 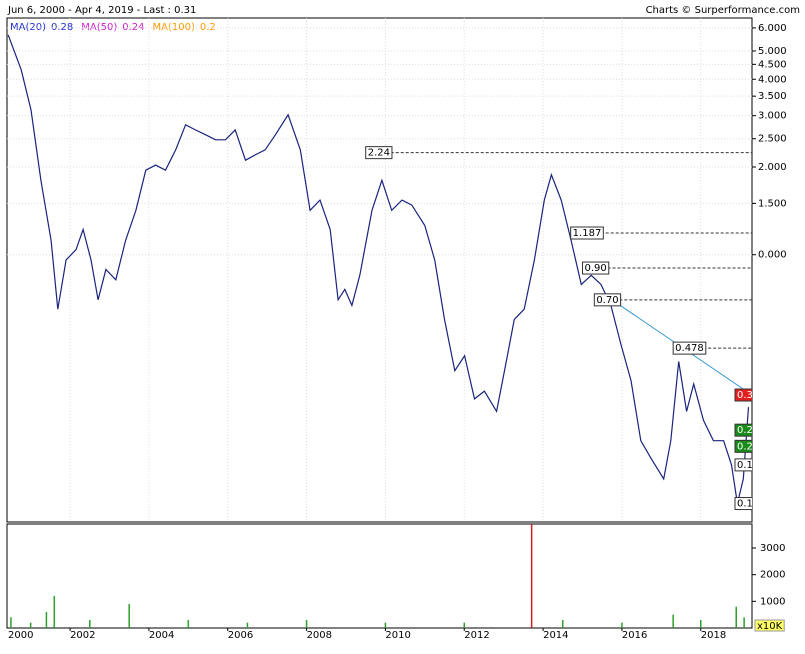 I want to click on y-tick-label: 5.000, so click(x=772, y=51).